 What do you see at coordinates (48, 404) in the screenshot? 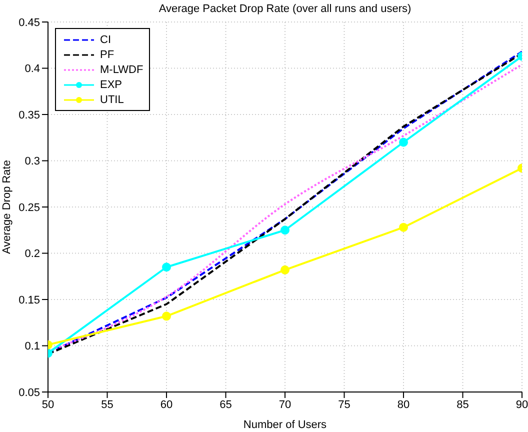
I see `x-tick-label: 50` at bounding box center [48, 404].